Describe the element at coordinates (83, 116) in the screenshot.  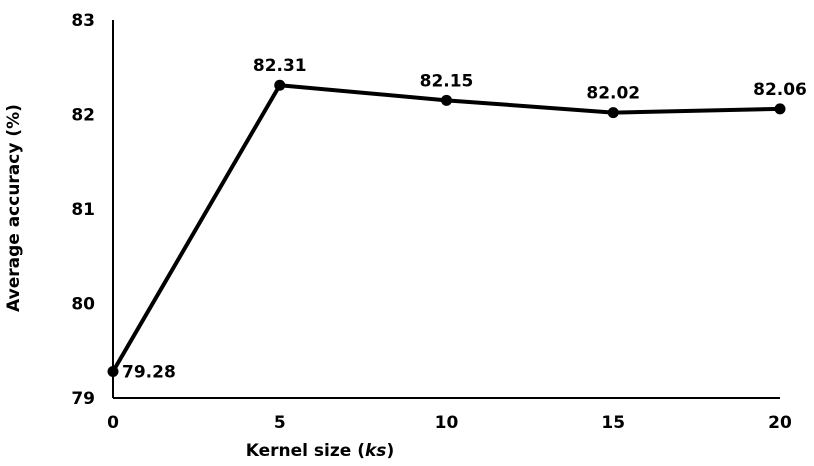
I see `y-tick-label: 82` at that location.